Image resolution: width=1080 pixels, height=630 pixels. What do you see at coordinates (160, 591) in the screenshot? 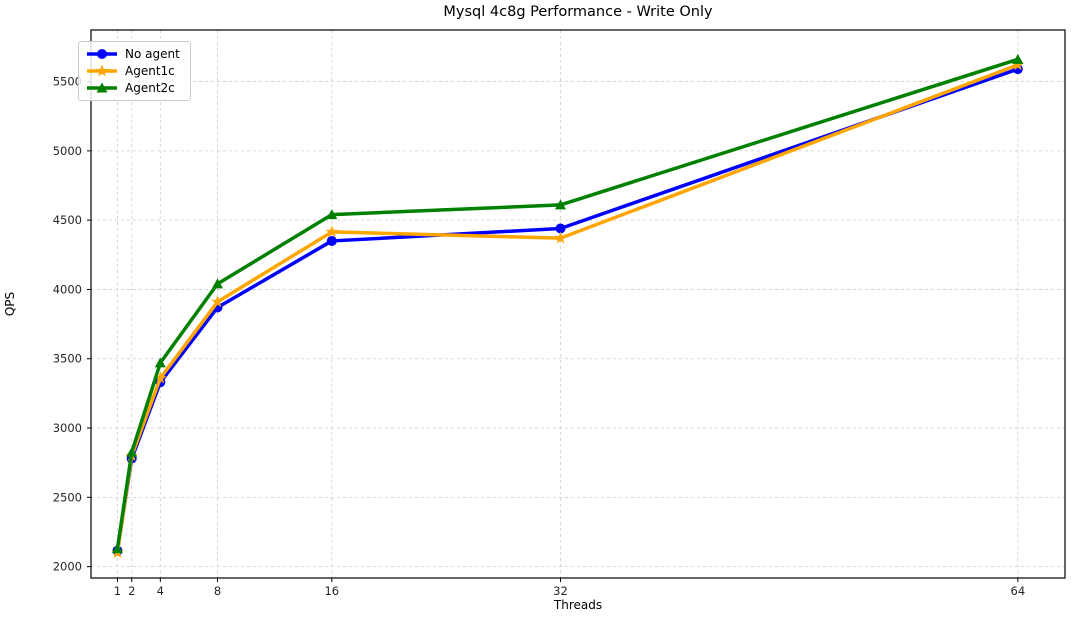
I see `x-tick-label: 4` at bounding box center [160, 591].